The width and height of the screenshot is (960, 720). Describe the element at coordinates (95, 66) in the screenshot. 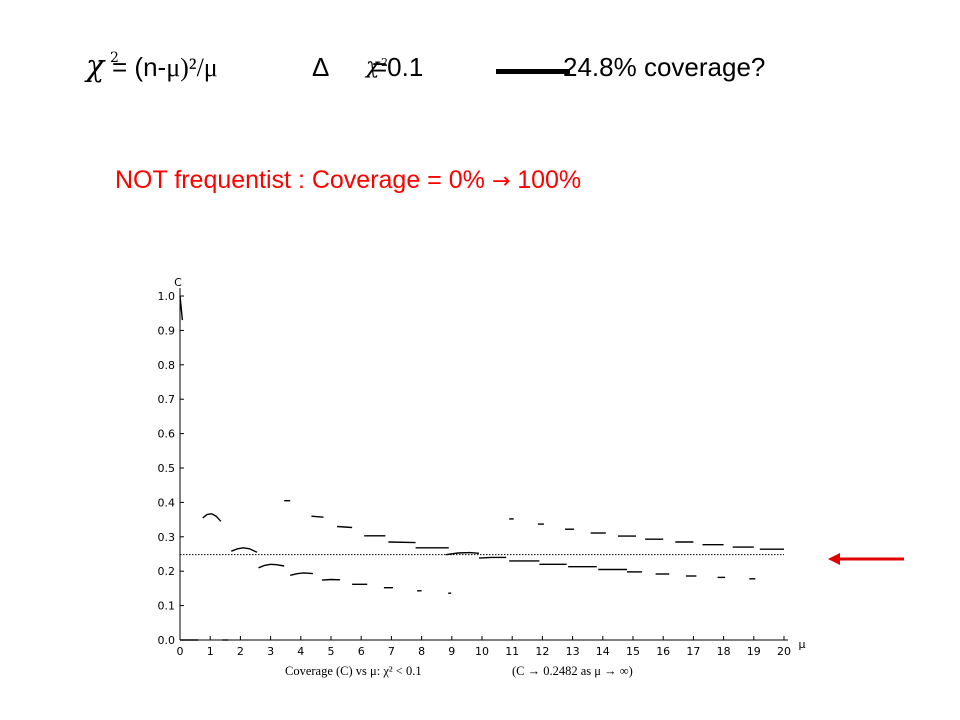

I see `chi-symbol: χ` at that location.